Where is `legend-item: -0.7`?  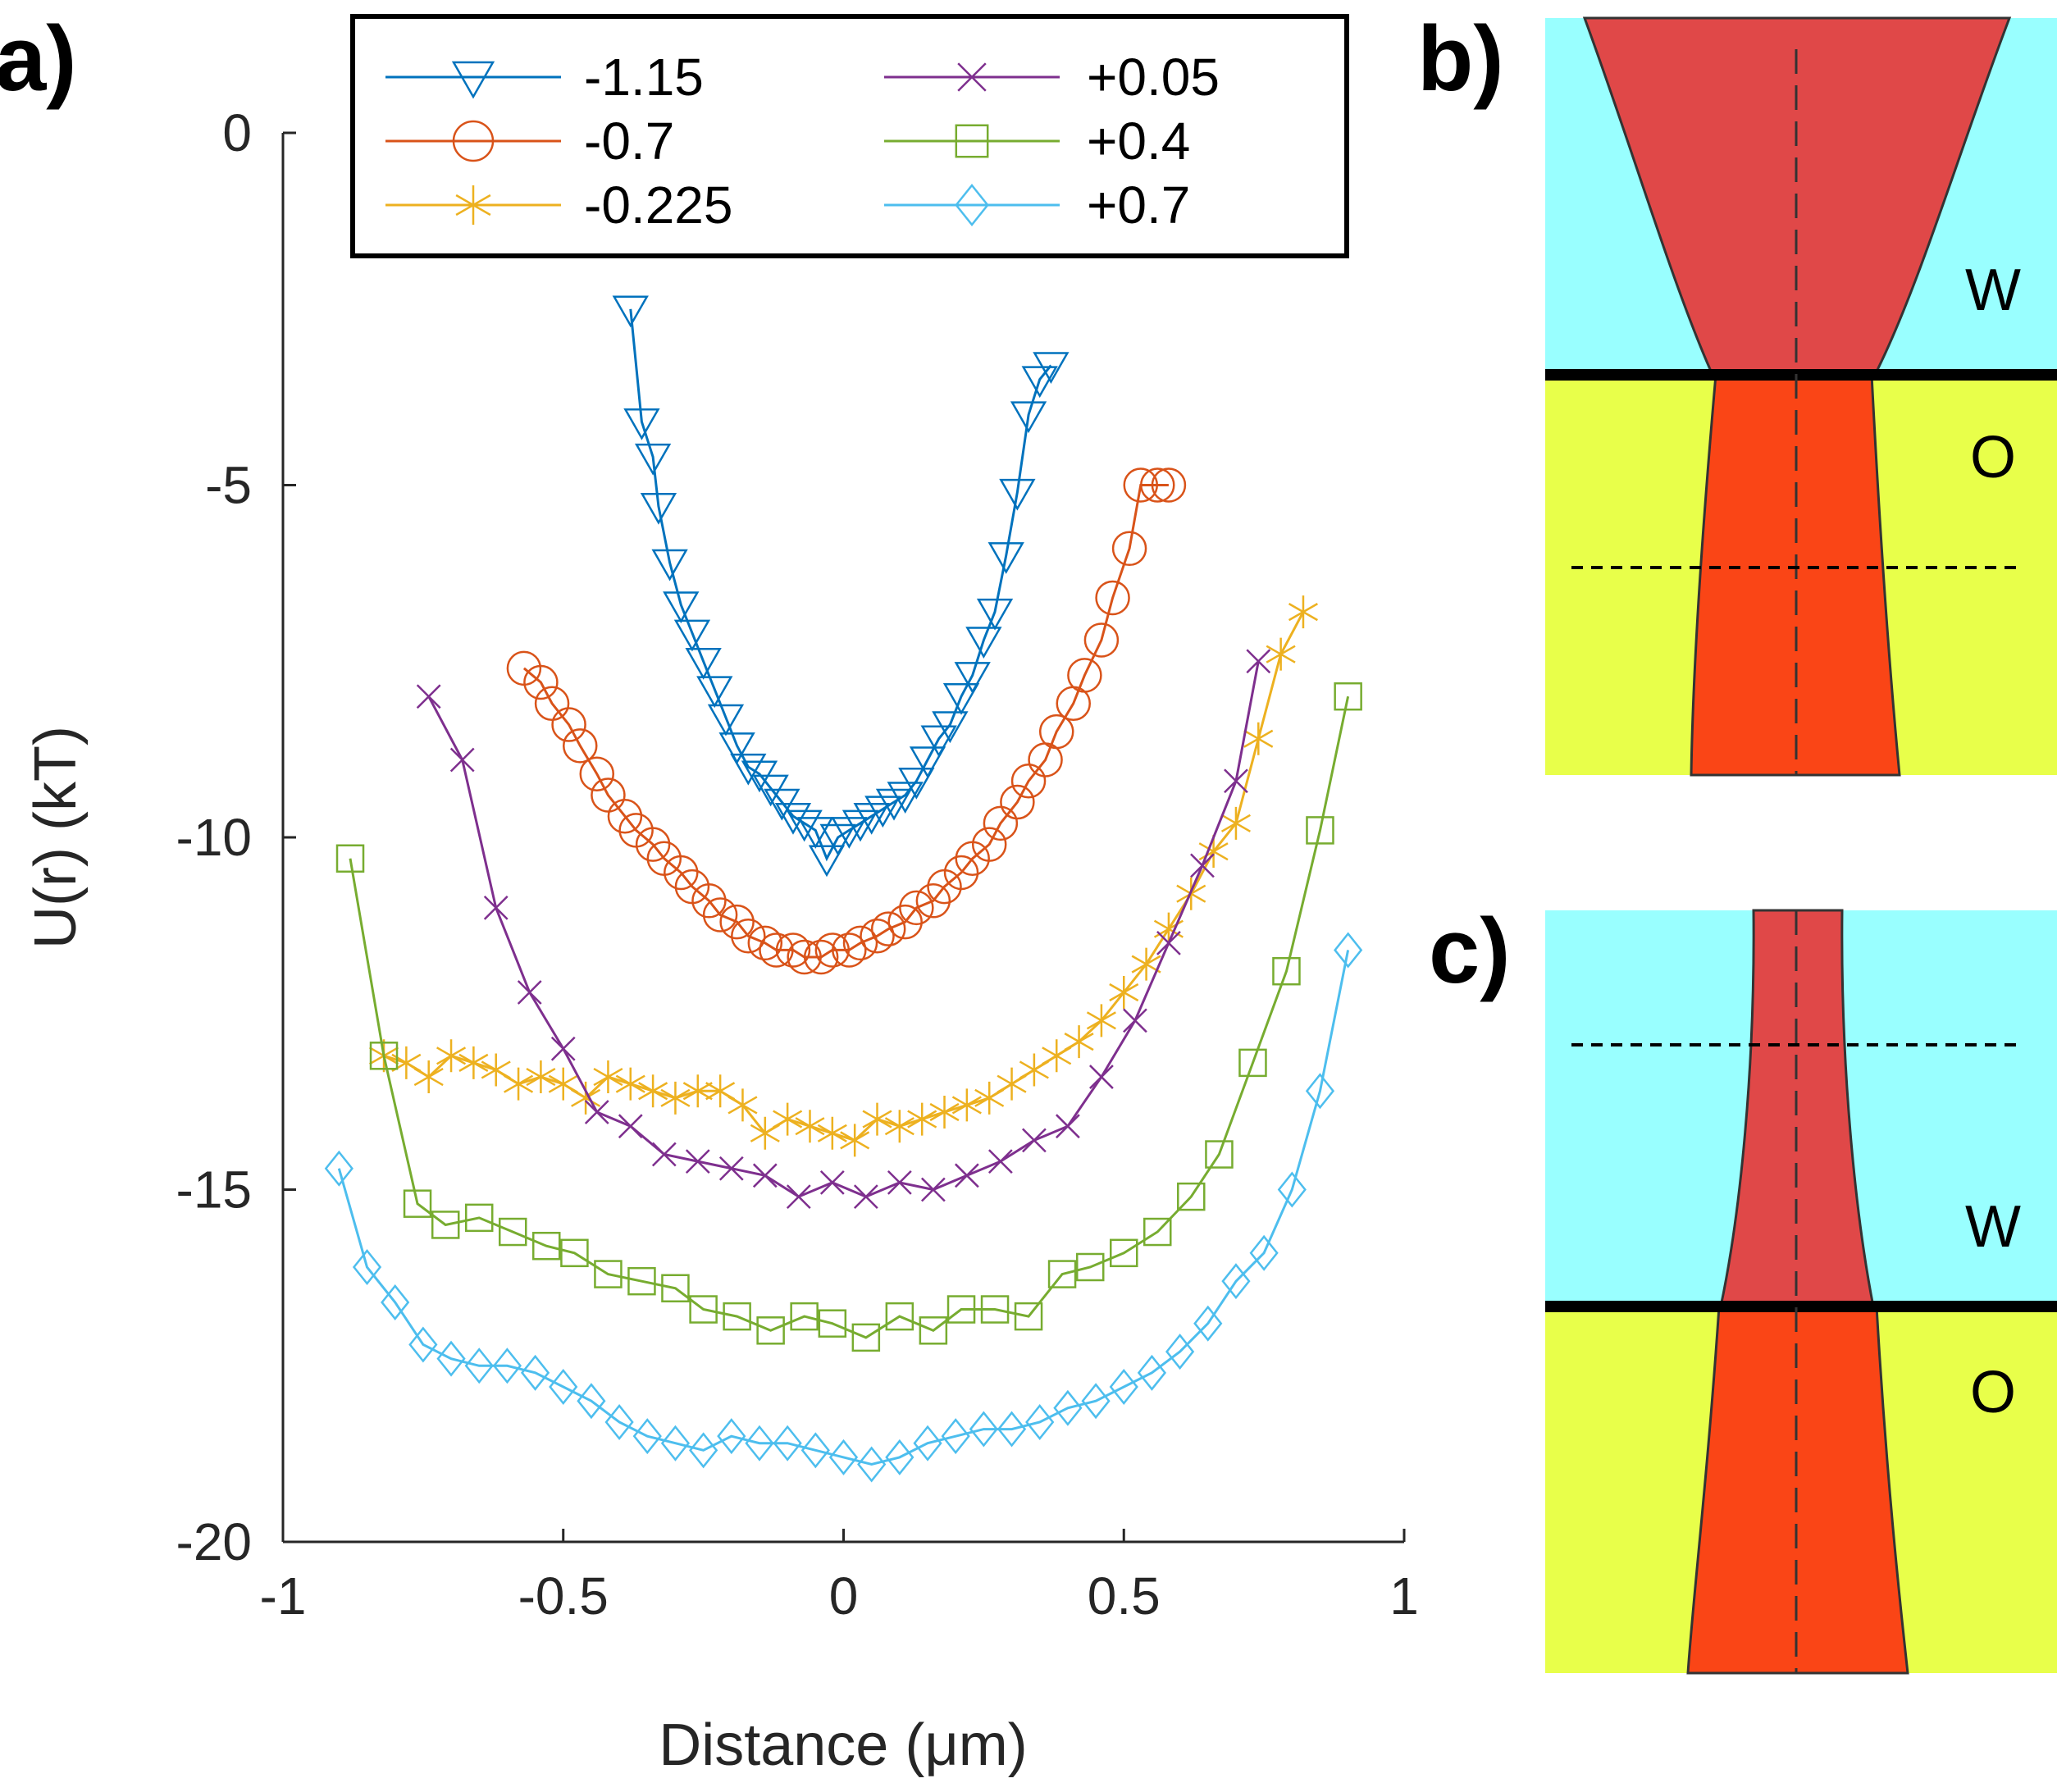 legend-item: -0.7 is located at coordinates (529, 141).